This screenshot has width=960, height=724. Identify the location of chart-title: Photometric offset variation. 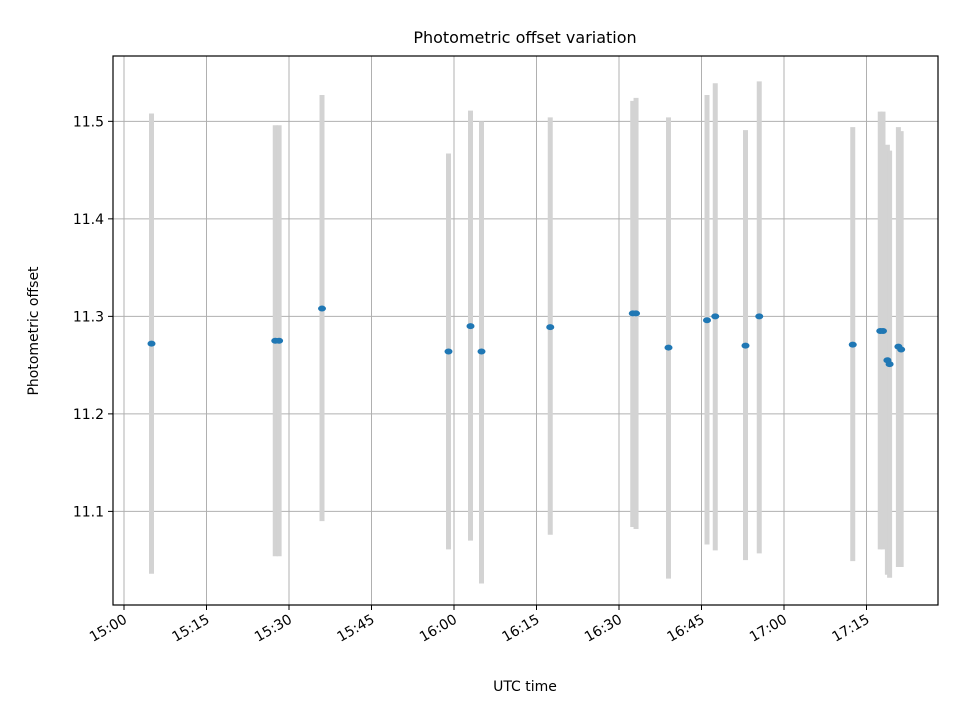
(524, 37).